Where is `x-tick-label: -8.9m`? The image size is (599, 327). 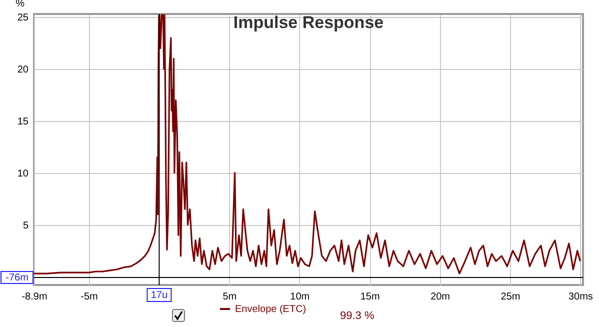 x-tick-label: -8.9m is located at coordinates (35, 297).